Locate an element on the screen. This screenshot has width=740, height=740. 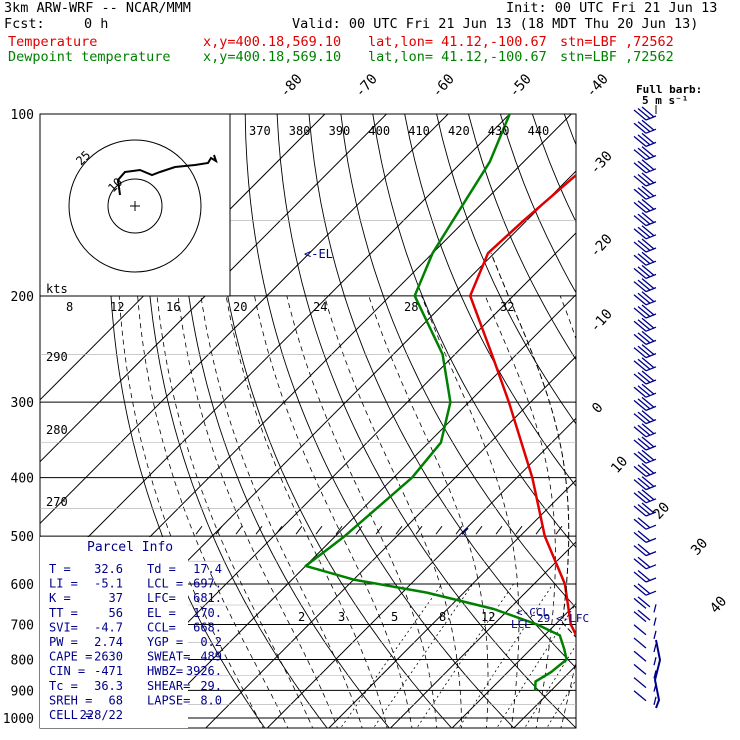
dewpoint-latlon: lat,lon= 41.12,-100.67 is located at coordinates (457, 57).